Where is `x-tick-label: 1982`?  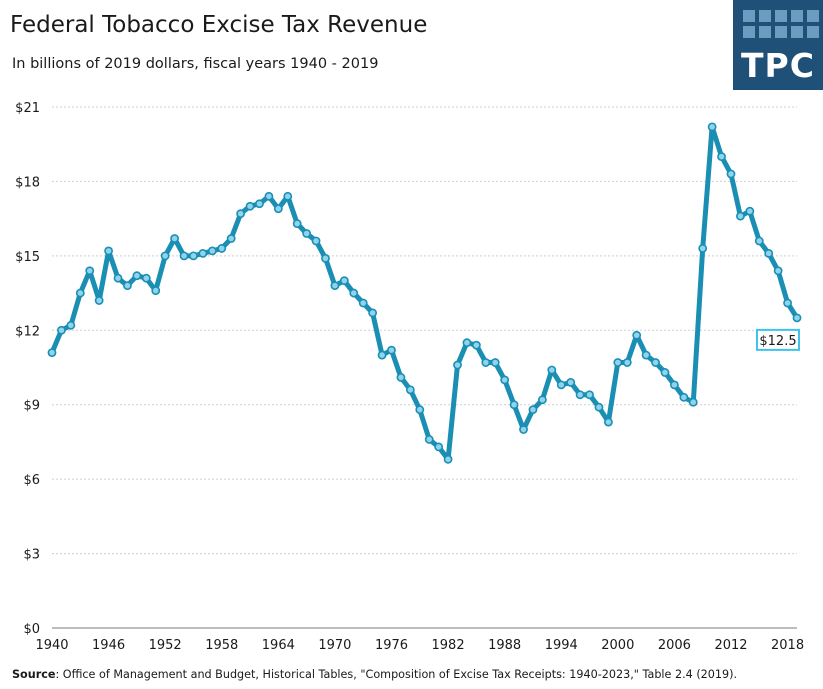
x-tick-label: 1982 is located at coordinates (448, 645).